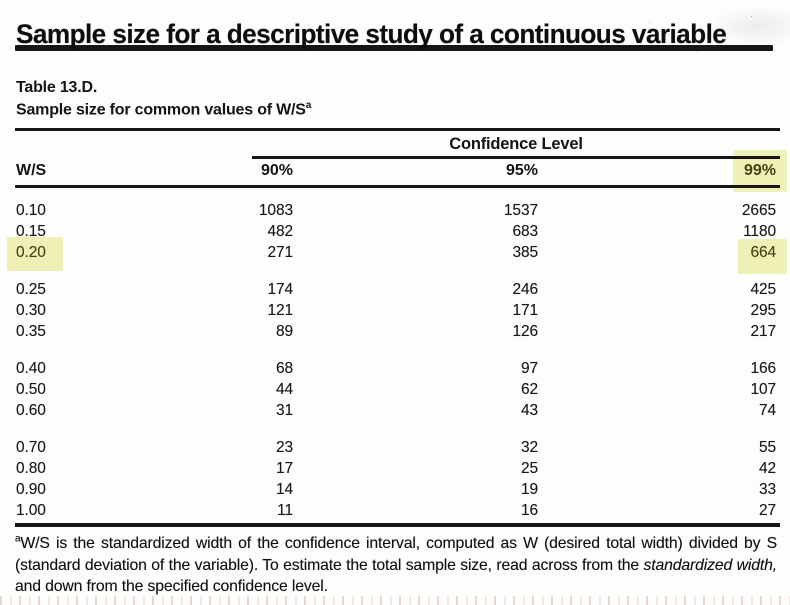  What do you see at coordinates (31, 368) in the screenshot?
I see `table-cell-ws-row-0.40: 0.40` at bounding box center [31, 368].